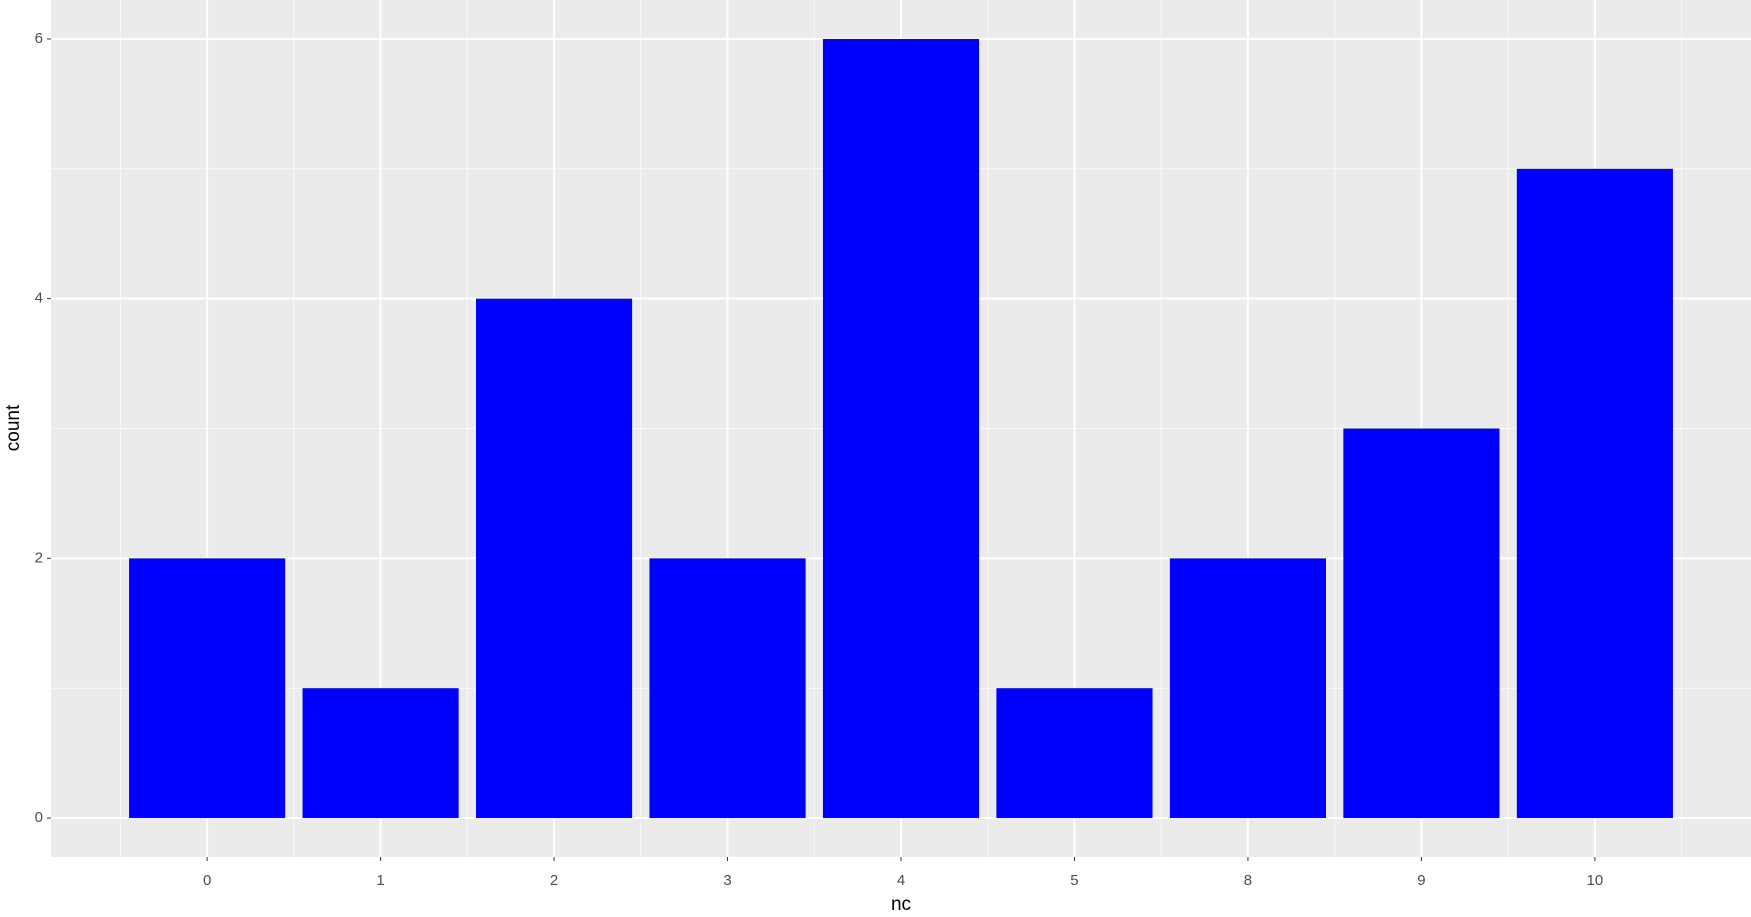 The height and width of the screenshot is (917, 1751). I want to click on y-axis-title: count, so click(13, 427).